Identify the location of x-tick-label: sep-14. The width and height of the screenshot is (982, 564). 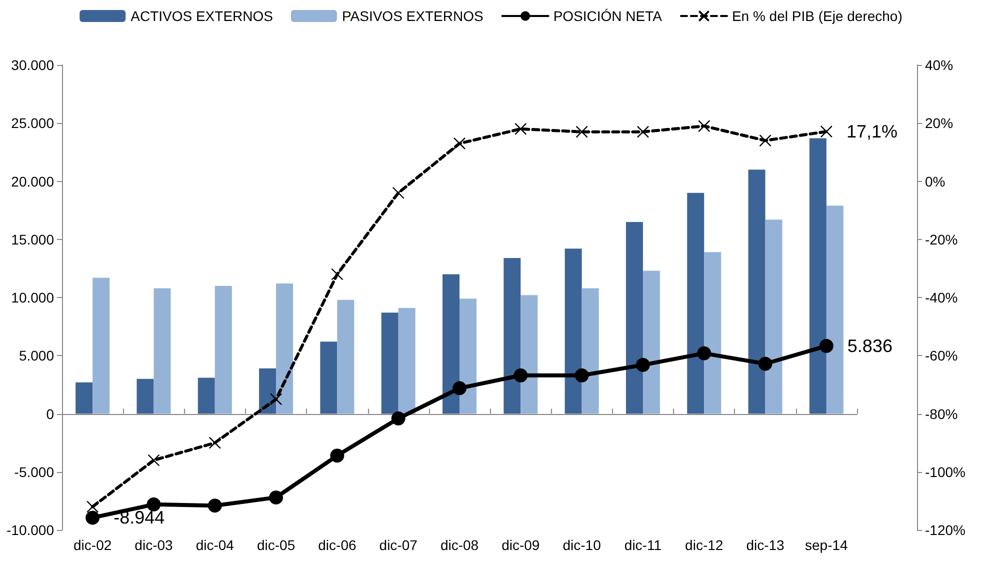
(826, 545).